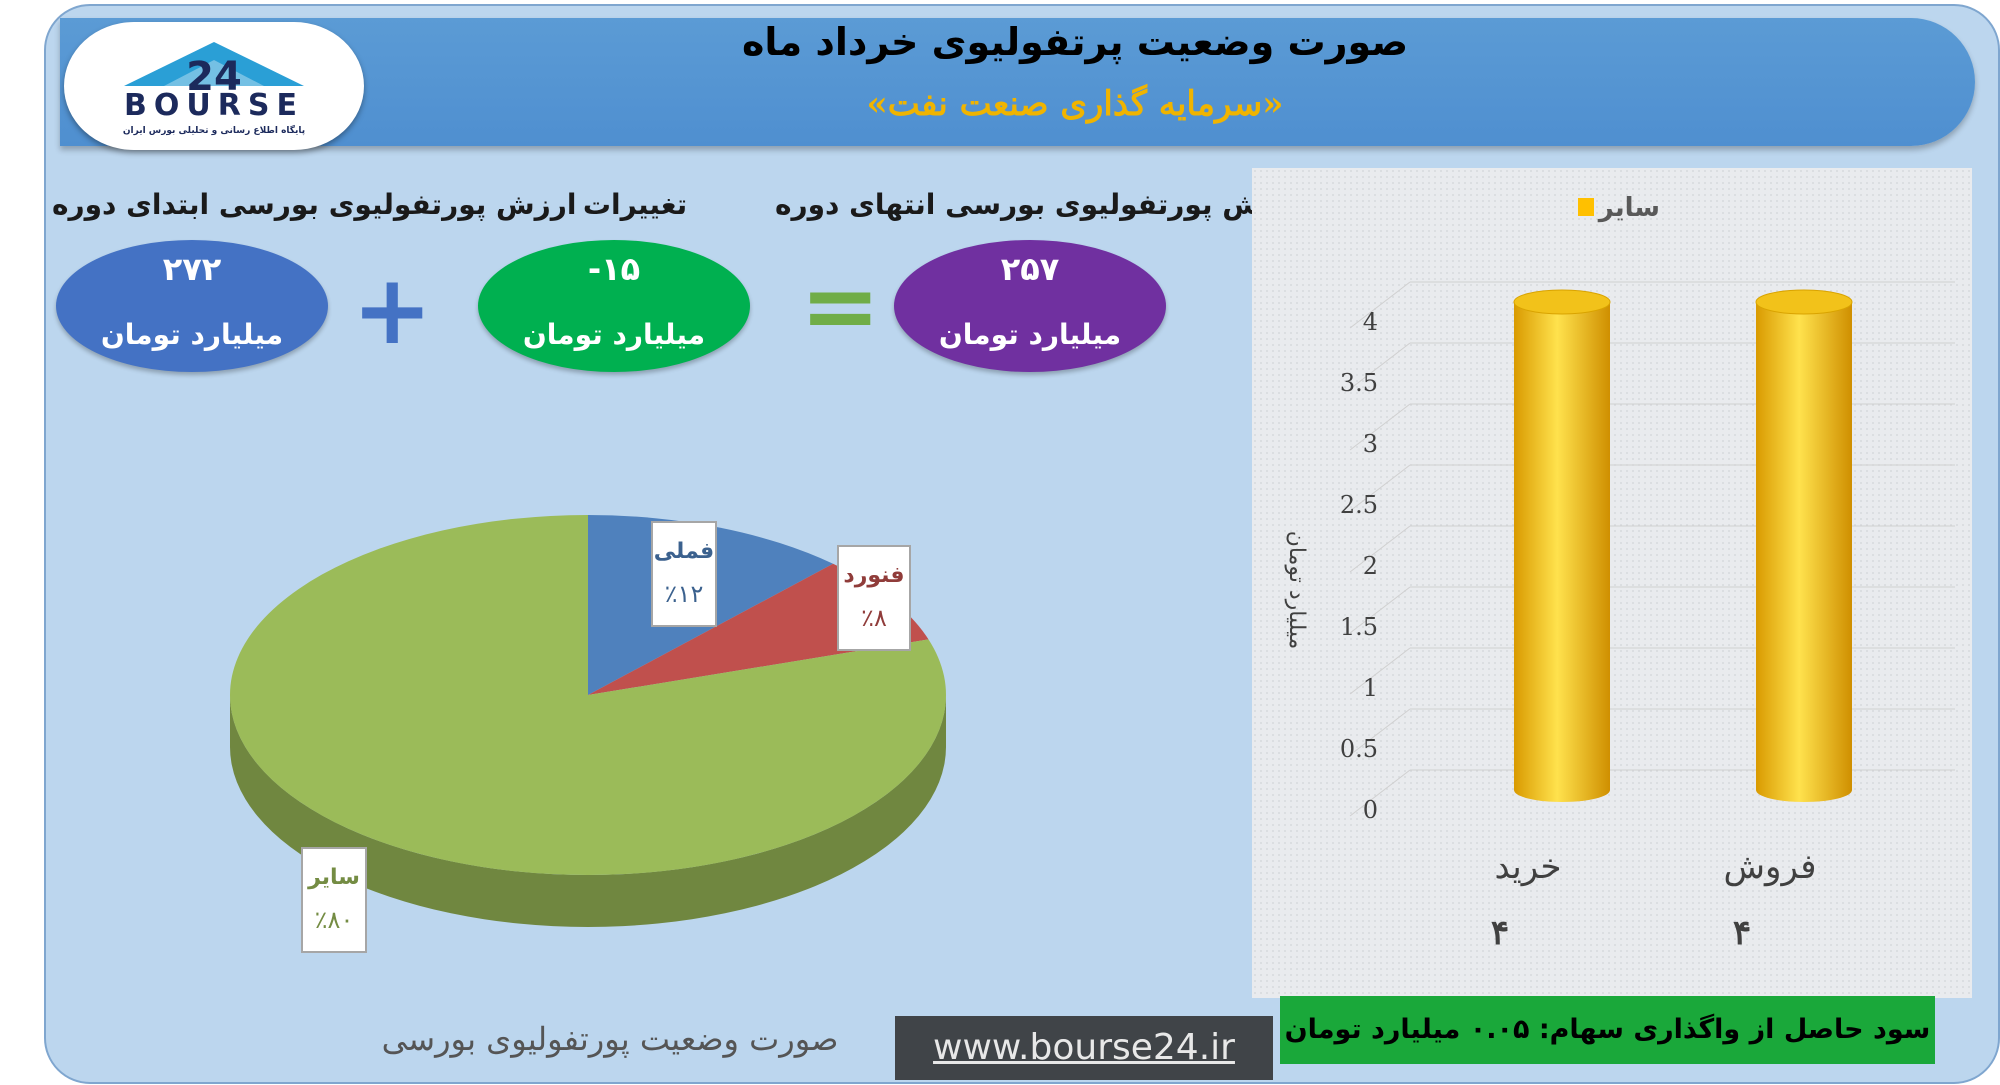 The width and height of the screenshot is (2000, 1085). Describe the element at coordinates (1030, 269) in the screenshot. I see `end-value: ۲۵۷` at that location.